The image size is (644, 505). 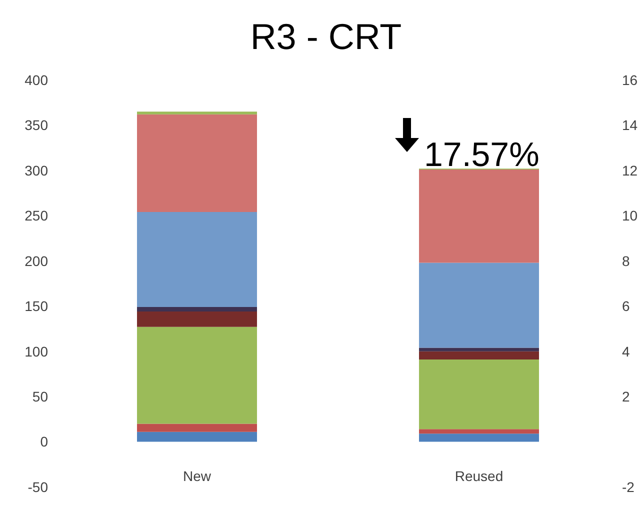 What do you see at coordinates (36, 216) in the screenshot?
I see `y-tick-label: 250` at bounding box center [36, 216].